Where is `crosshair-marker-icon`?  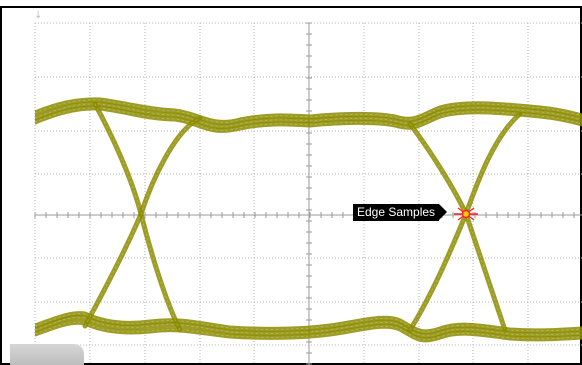 crosshair-marker-icon is located at coordinates (466, 214).